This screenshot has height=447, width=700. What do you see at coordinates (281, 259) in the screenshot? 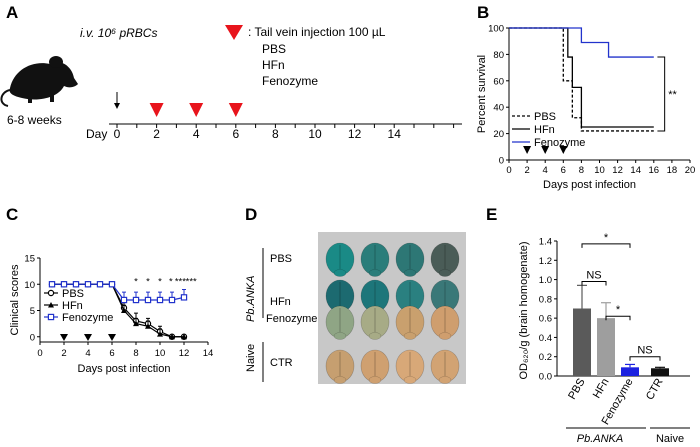
I see `row-label-pbs: PBS` at bounding box center [281, 259].